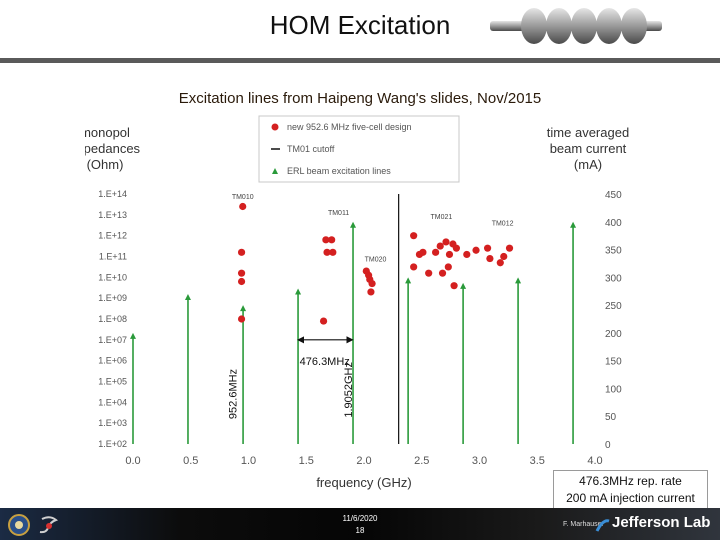 This screenshot has height=540, width=720. I want to click on y-left-tick-label: 1.E+14, so click(112, 194).